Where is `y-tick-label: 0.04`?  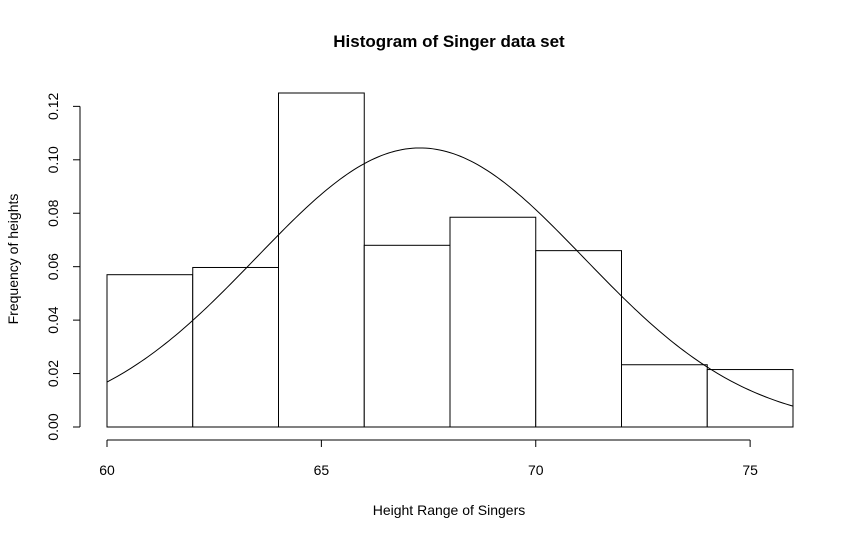
y-tick-label: 0.04 is located at coordinates (53, 319).